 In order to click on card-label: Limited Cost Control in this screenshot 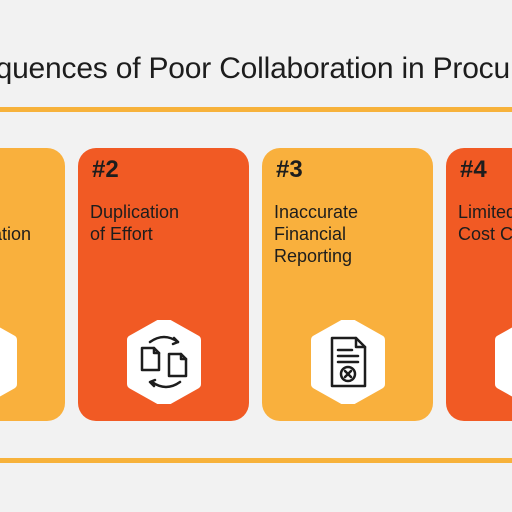, I will do `click(485, 223)`.